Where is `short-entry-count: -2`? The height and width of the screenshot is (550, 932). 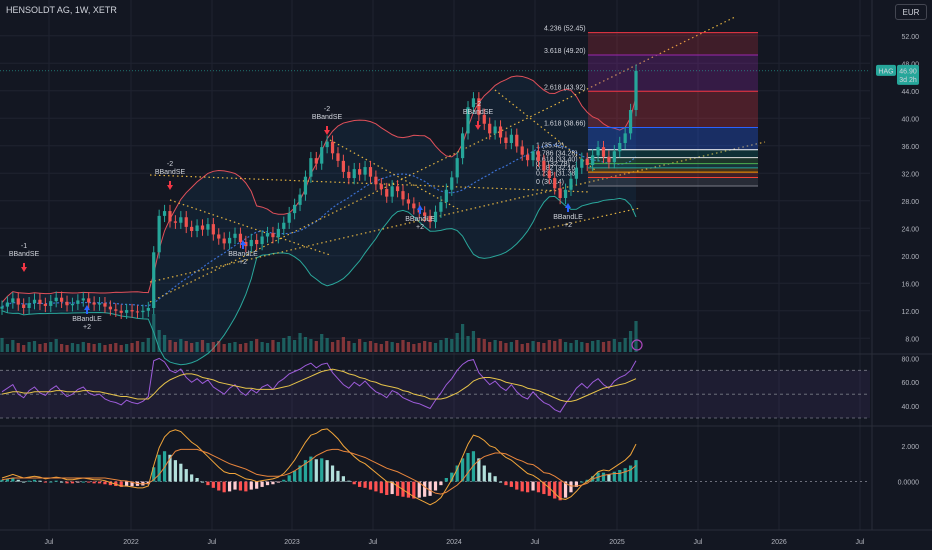 short-entry-count: -2 is located at coordinates (478, 104).